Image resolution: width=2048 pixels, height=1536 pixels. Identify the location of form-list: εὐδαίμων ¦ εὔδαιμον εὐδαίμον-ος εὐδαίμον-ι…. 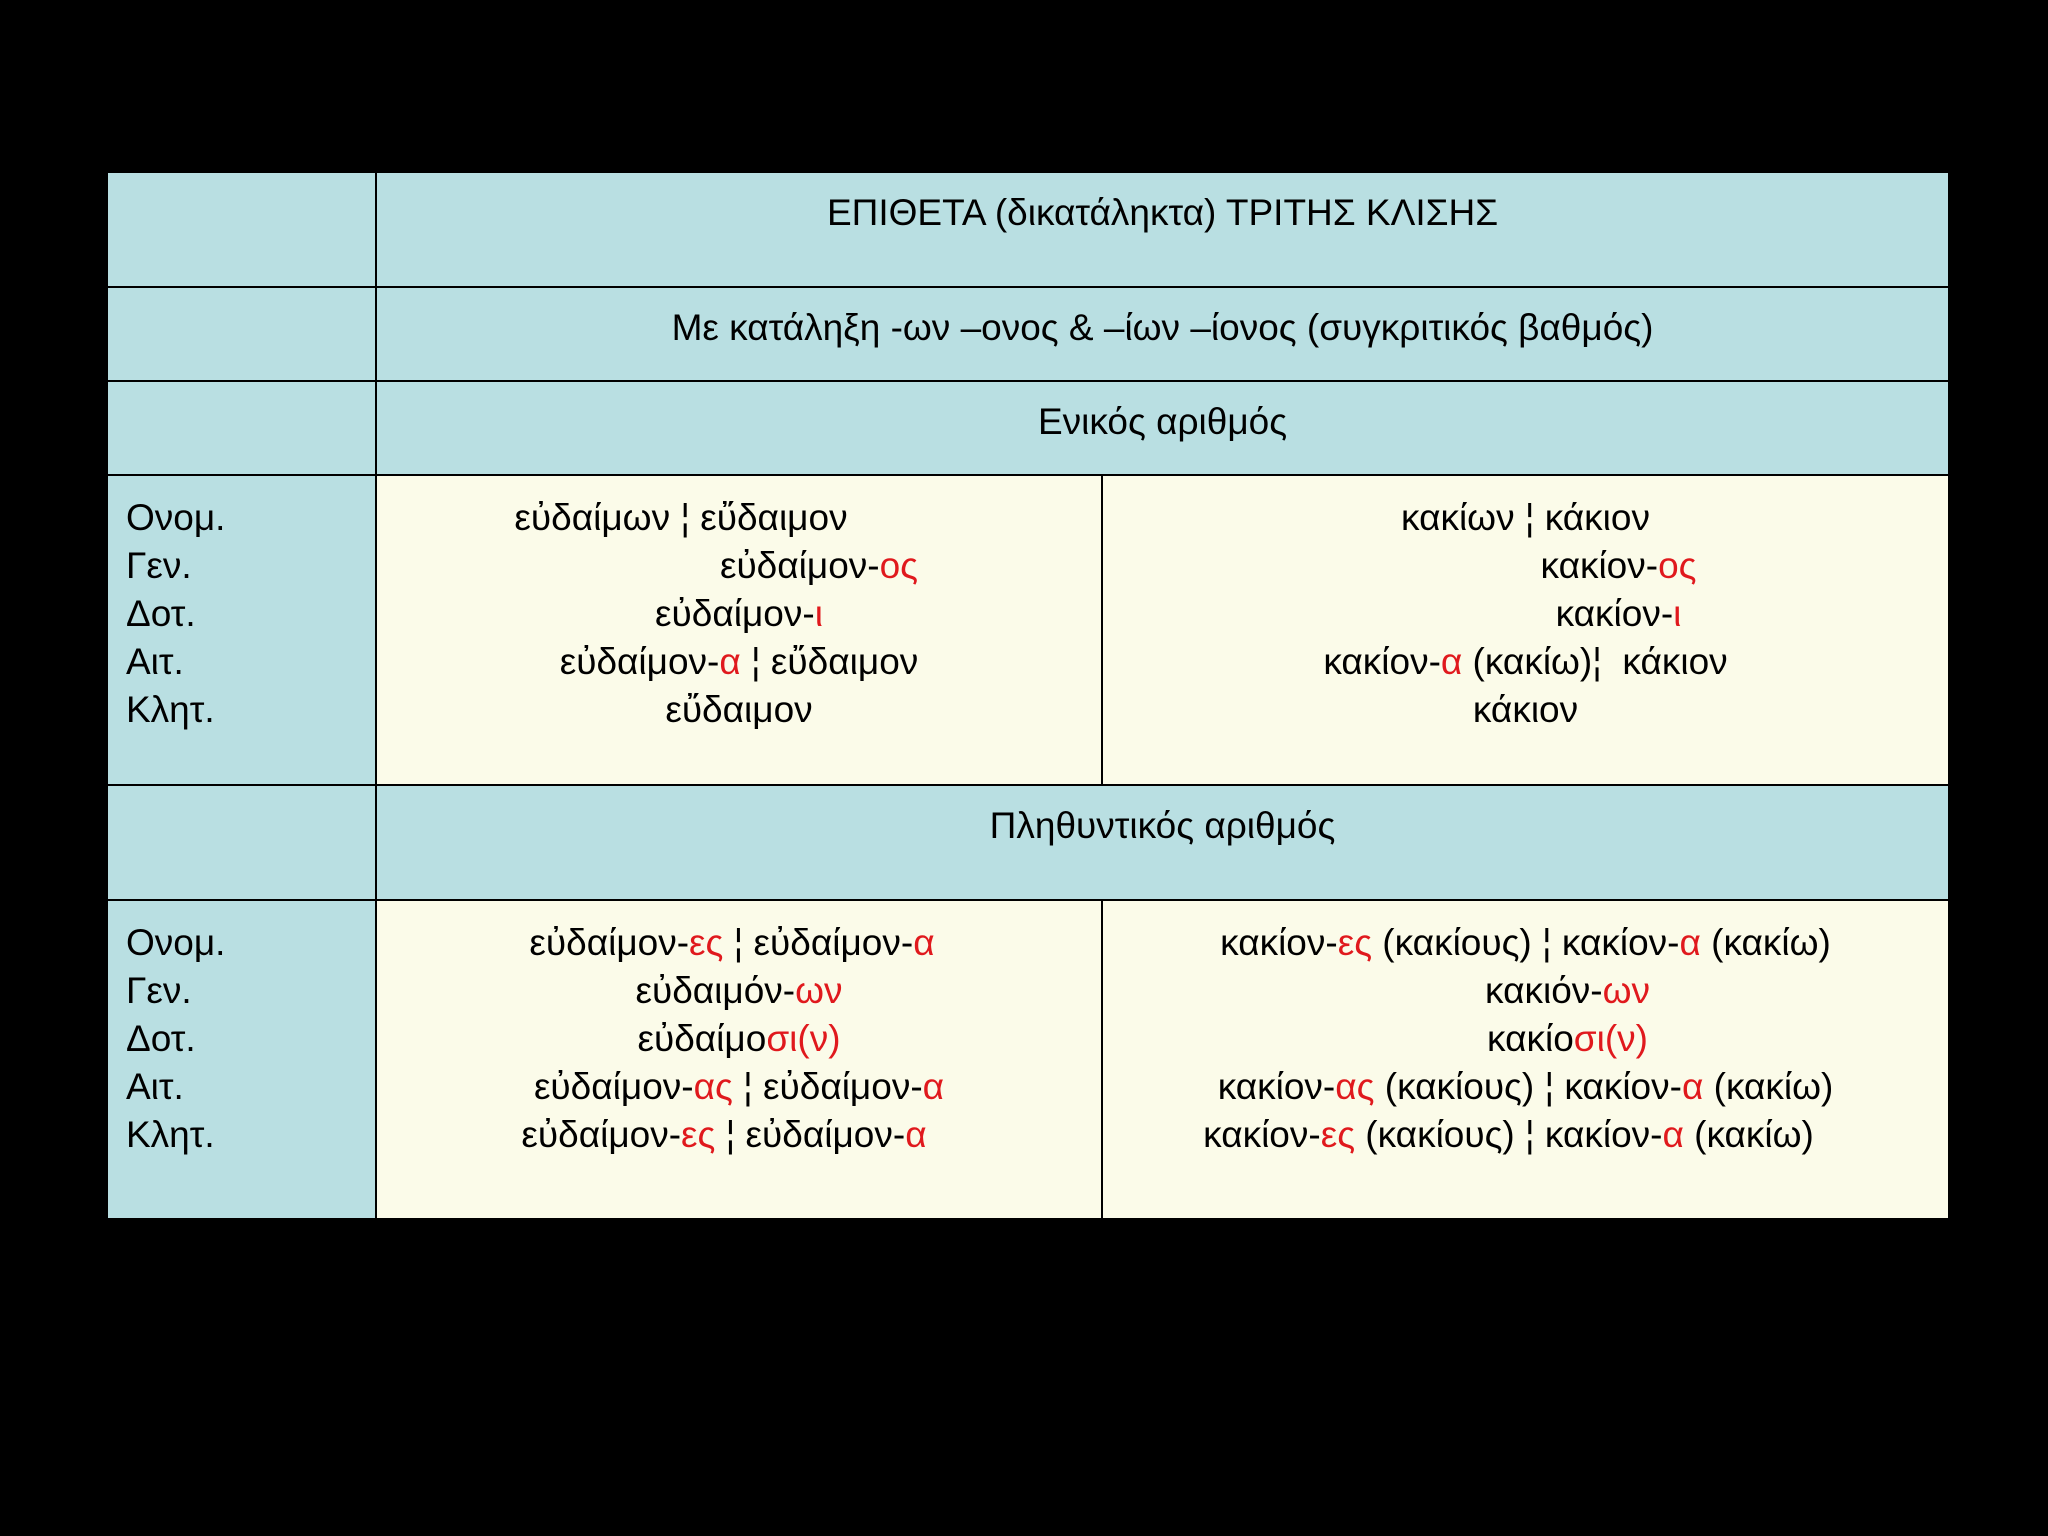
(739, 605).